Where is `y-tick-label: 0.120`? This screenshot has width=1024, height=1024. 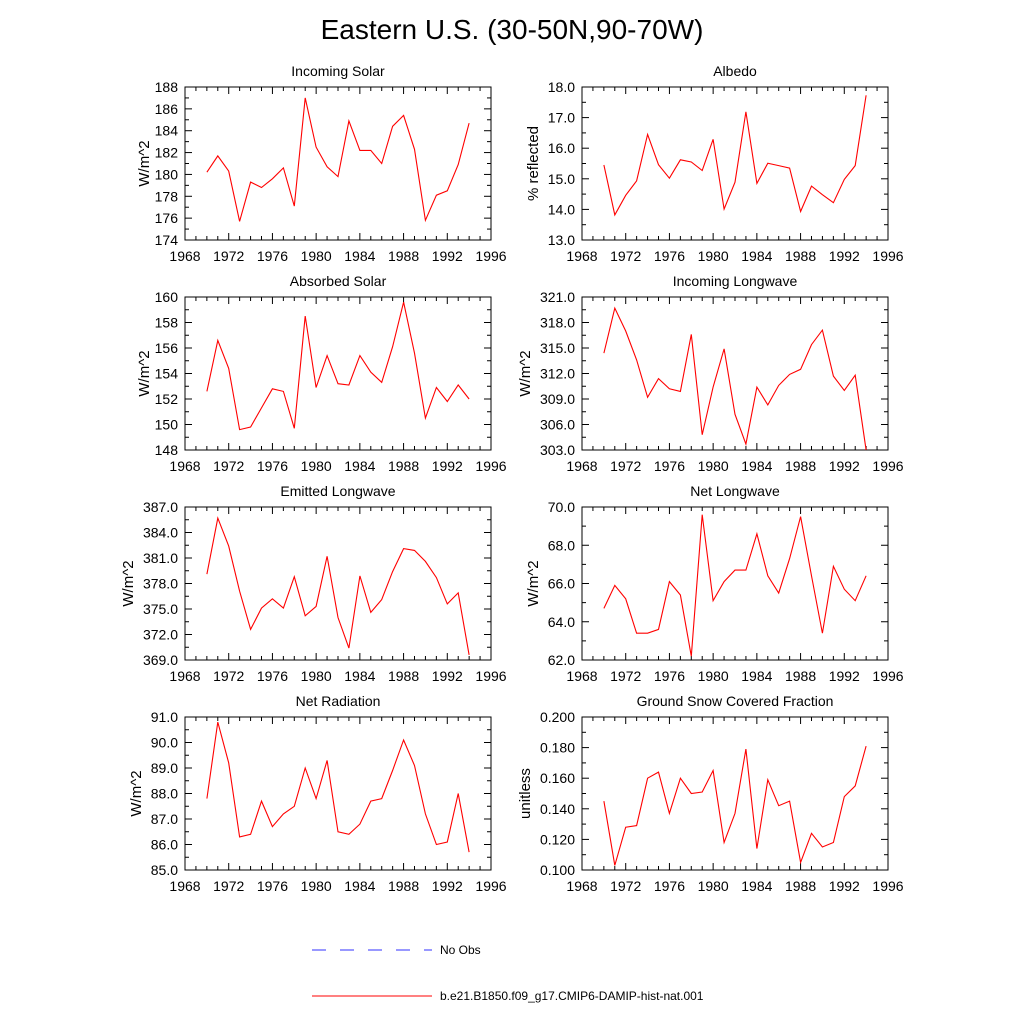 y-tick-label: 0.120 is located at coordinates (557, 839).